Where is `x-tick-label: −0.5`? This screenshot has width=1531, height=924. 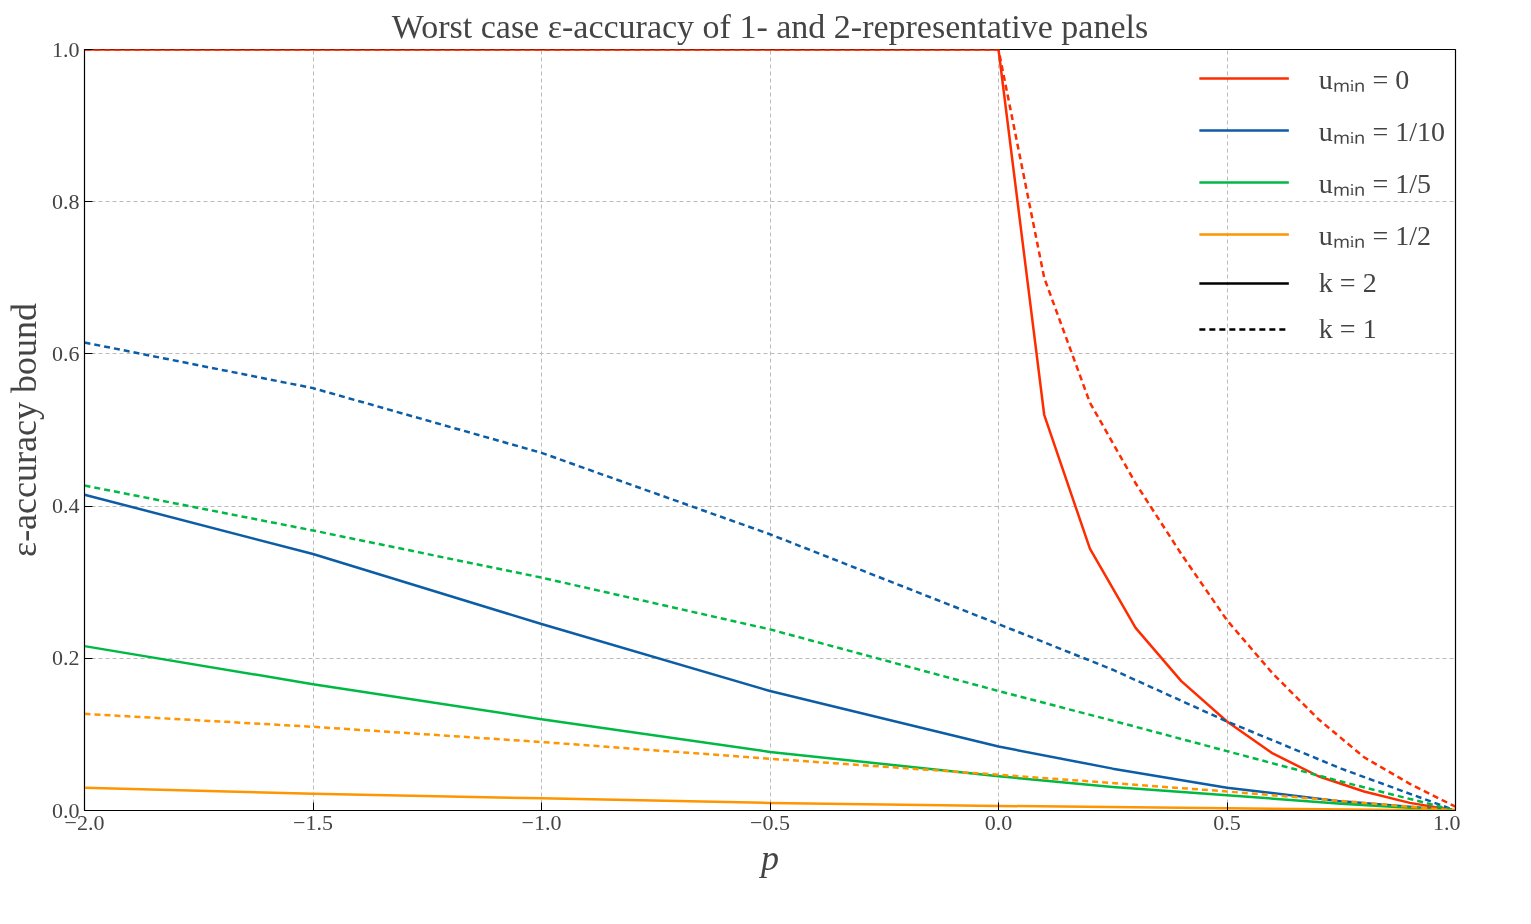 x-tick-label: −0.5 is located at coordinates (770, 822).